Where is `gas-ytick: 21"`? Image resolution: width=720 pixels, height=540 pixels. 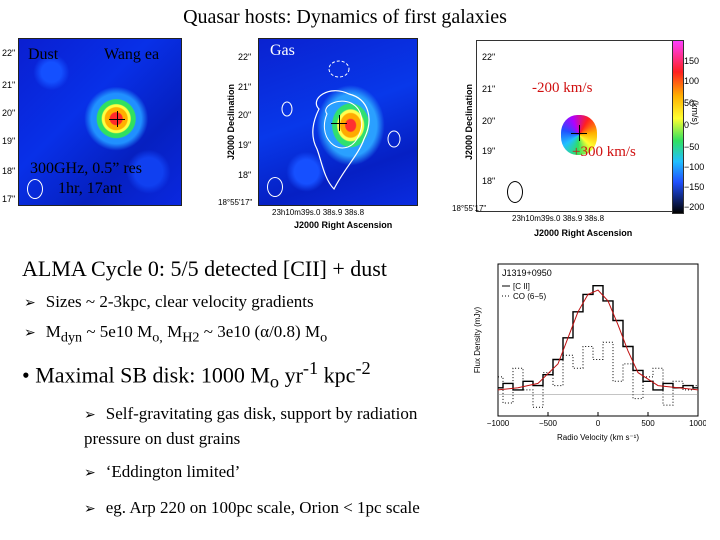 gas-ytick: 21" is located at coordinates (245, 87).